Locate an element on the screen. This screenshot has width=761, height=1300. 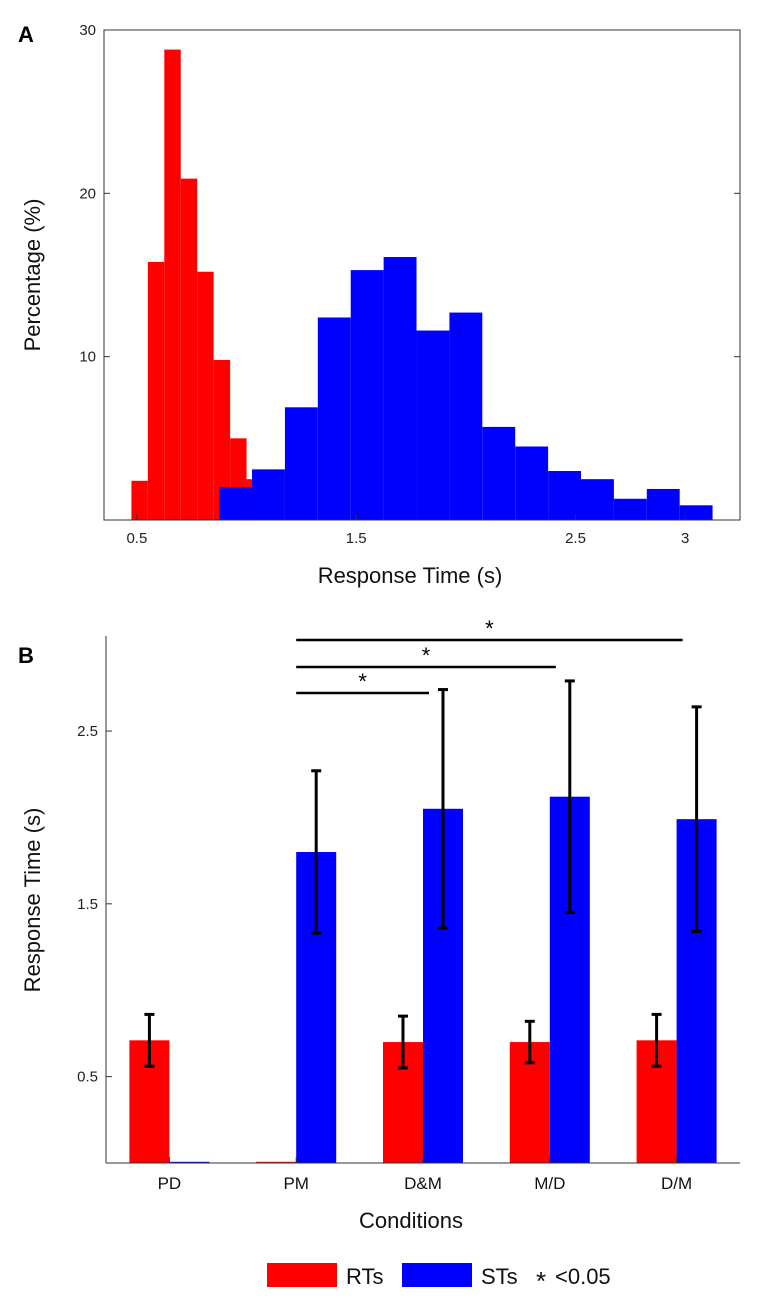
legend-asterisk: * is located at coordinates (541, 1281).